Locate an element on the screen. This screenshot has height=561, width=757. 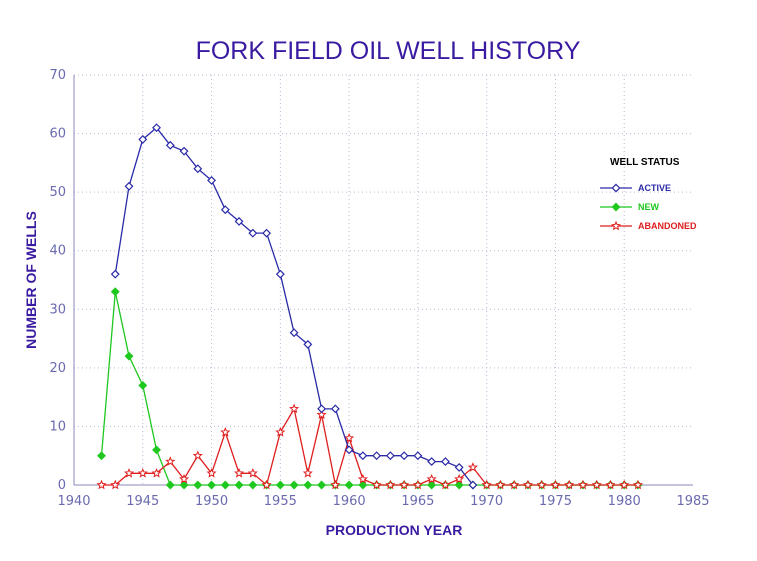
x-tick-label: 1955 is located at coordinates (280, 501).